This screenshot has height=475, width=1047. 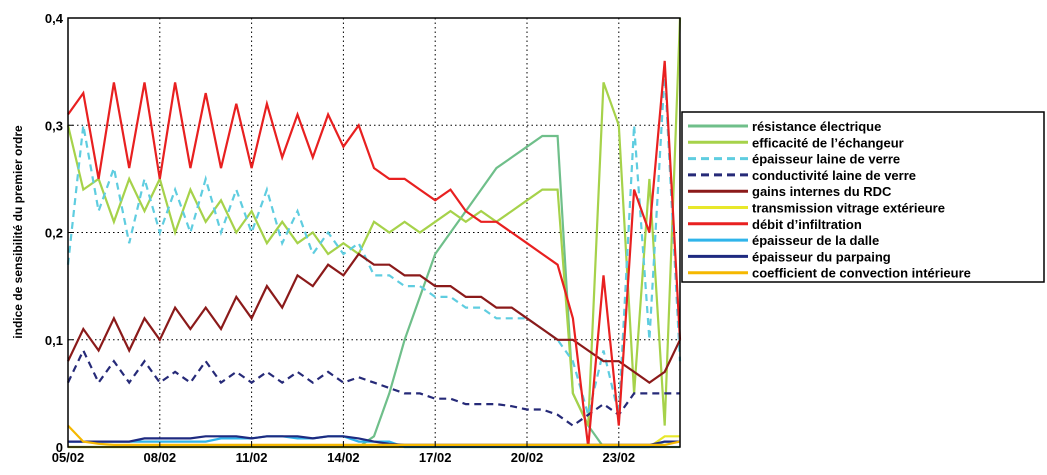 I want to click on legend-label: conductivité laine de verre, so click(x=834, y=175).